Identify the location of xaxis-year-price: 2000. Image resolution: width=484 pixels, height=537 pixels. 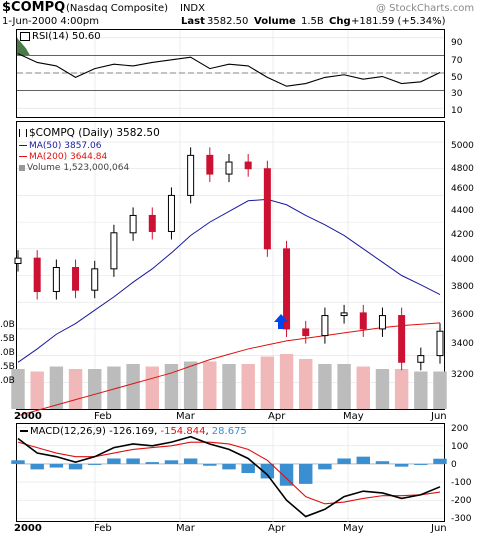
(28, 416).